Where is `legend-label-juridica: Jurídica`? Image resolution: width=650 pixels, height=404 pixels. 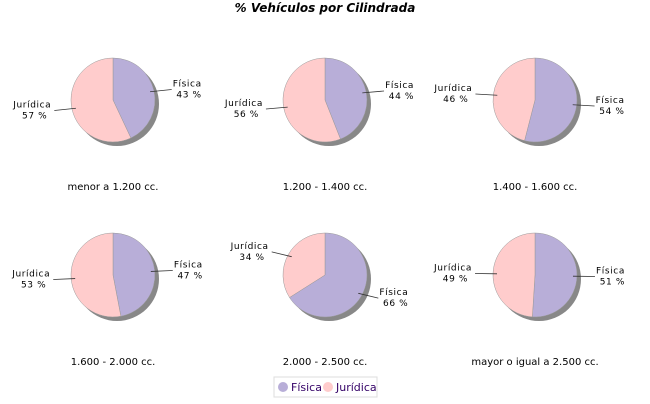 legend-label-juridica: Jurídica is located at coordinates (356, 387).